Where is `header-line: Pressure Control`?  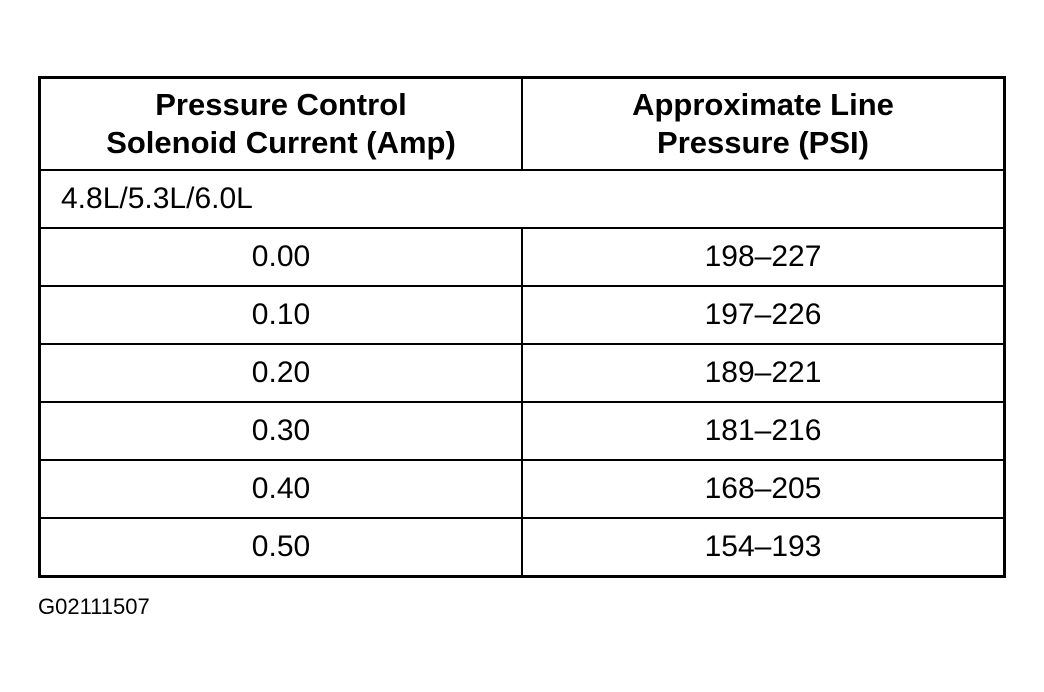
header-line: Pressure Control is located at coordinates (281, 104).